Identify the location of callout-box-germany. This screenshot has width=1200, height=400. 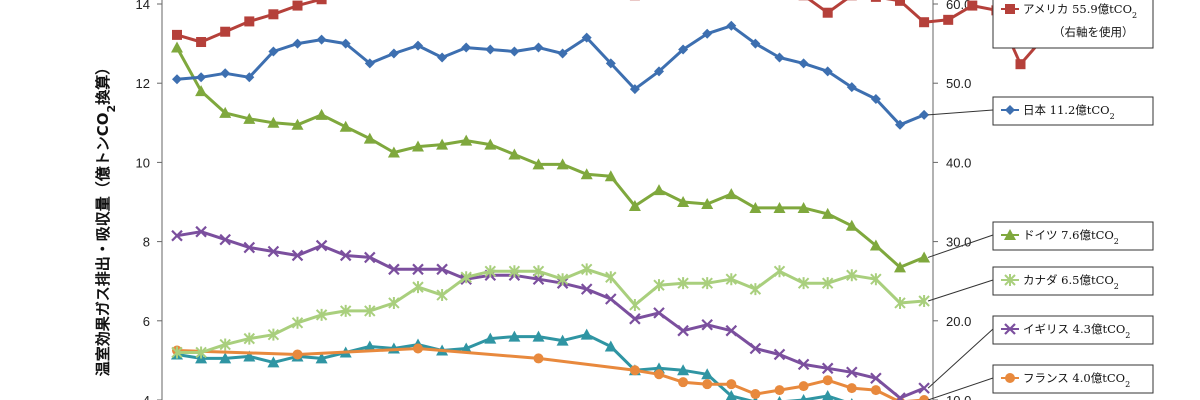
(1073, 236).